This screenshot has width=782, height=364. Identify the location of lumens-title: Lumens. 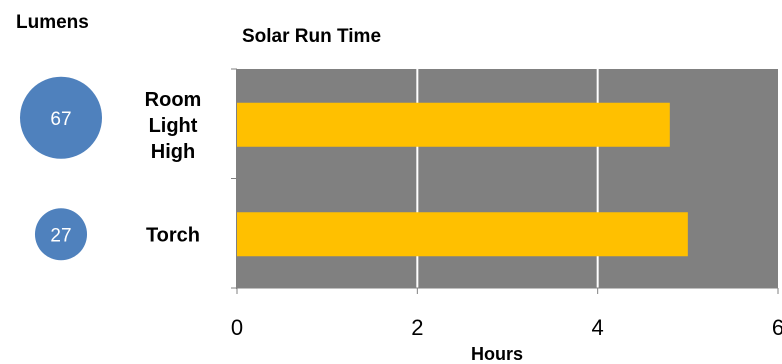
(52, 22).